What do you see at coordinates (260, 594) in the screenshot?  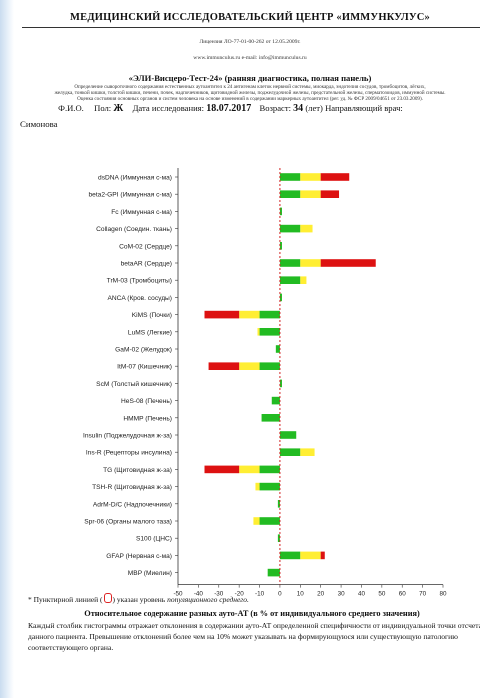 I see `x-tick-label: -10` at bounding box center [260, 594].